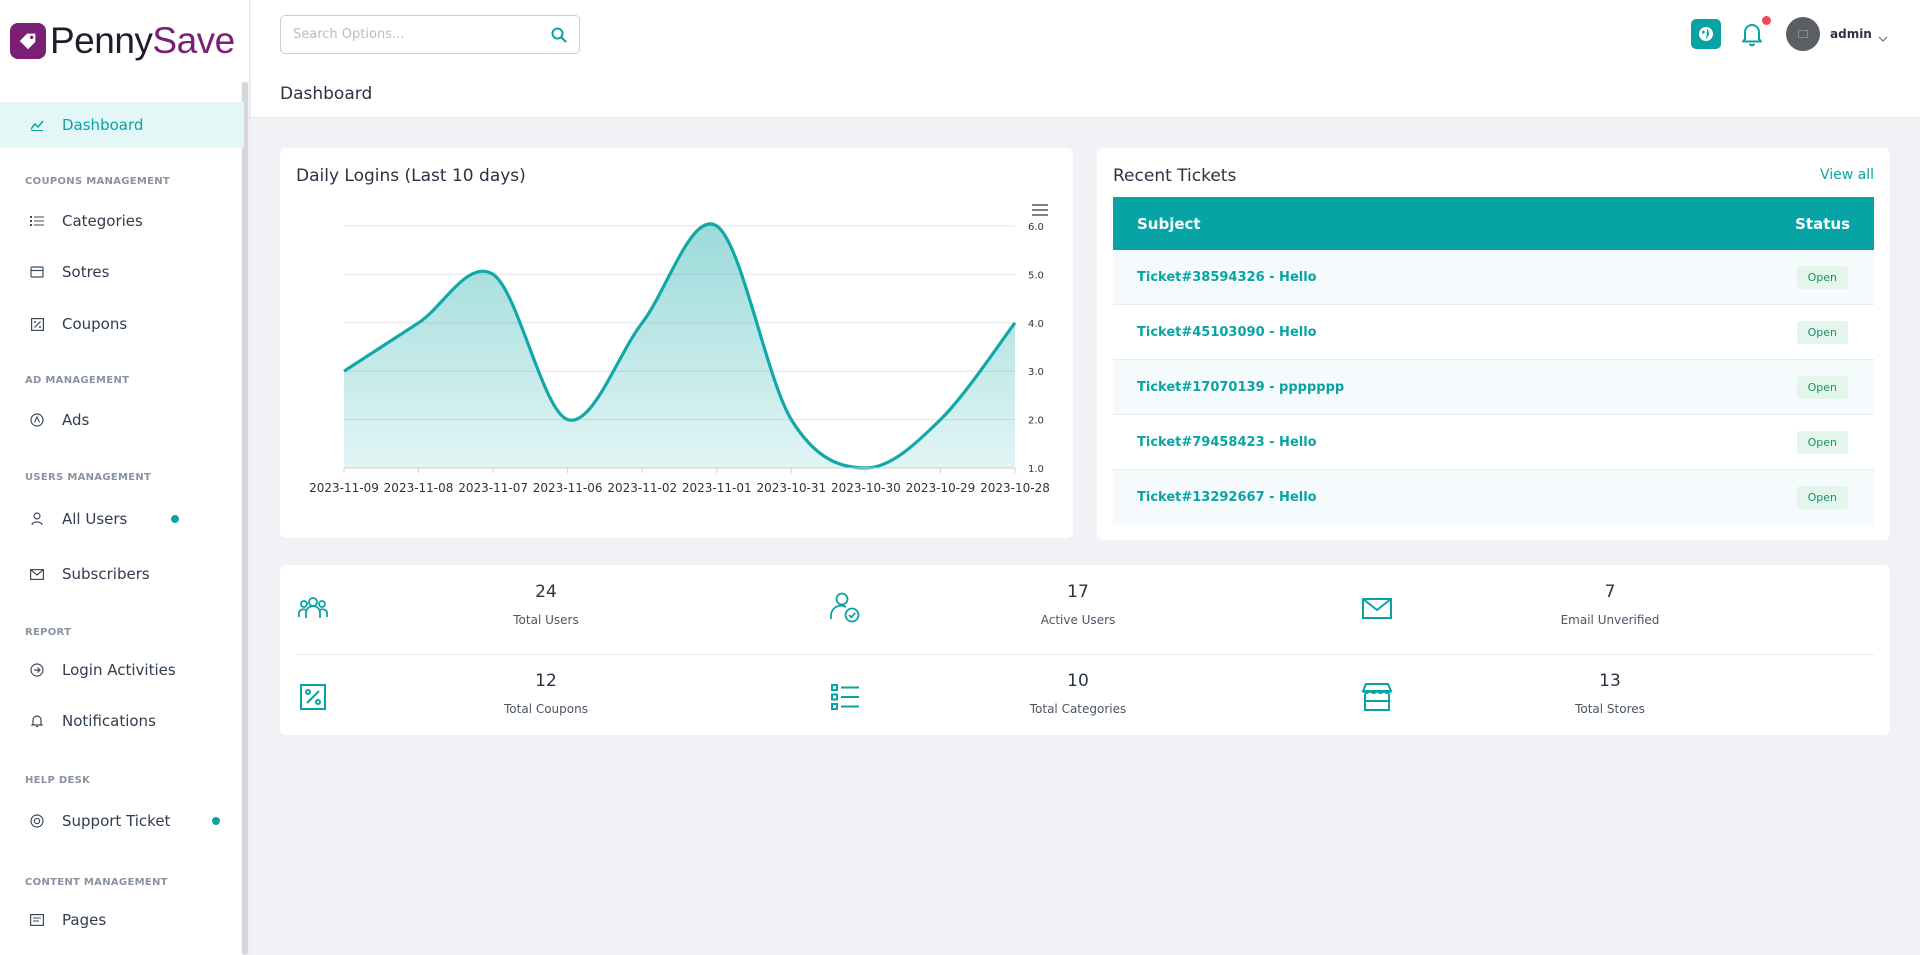  What do you see at coordinates (1493, 442) in the screenshot?
I see `table-row: Ticket#79458423 - Hello Open` at bounding box center [1493, 442].